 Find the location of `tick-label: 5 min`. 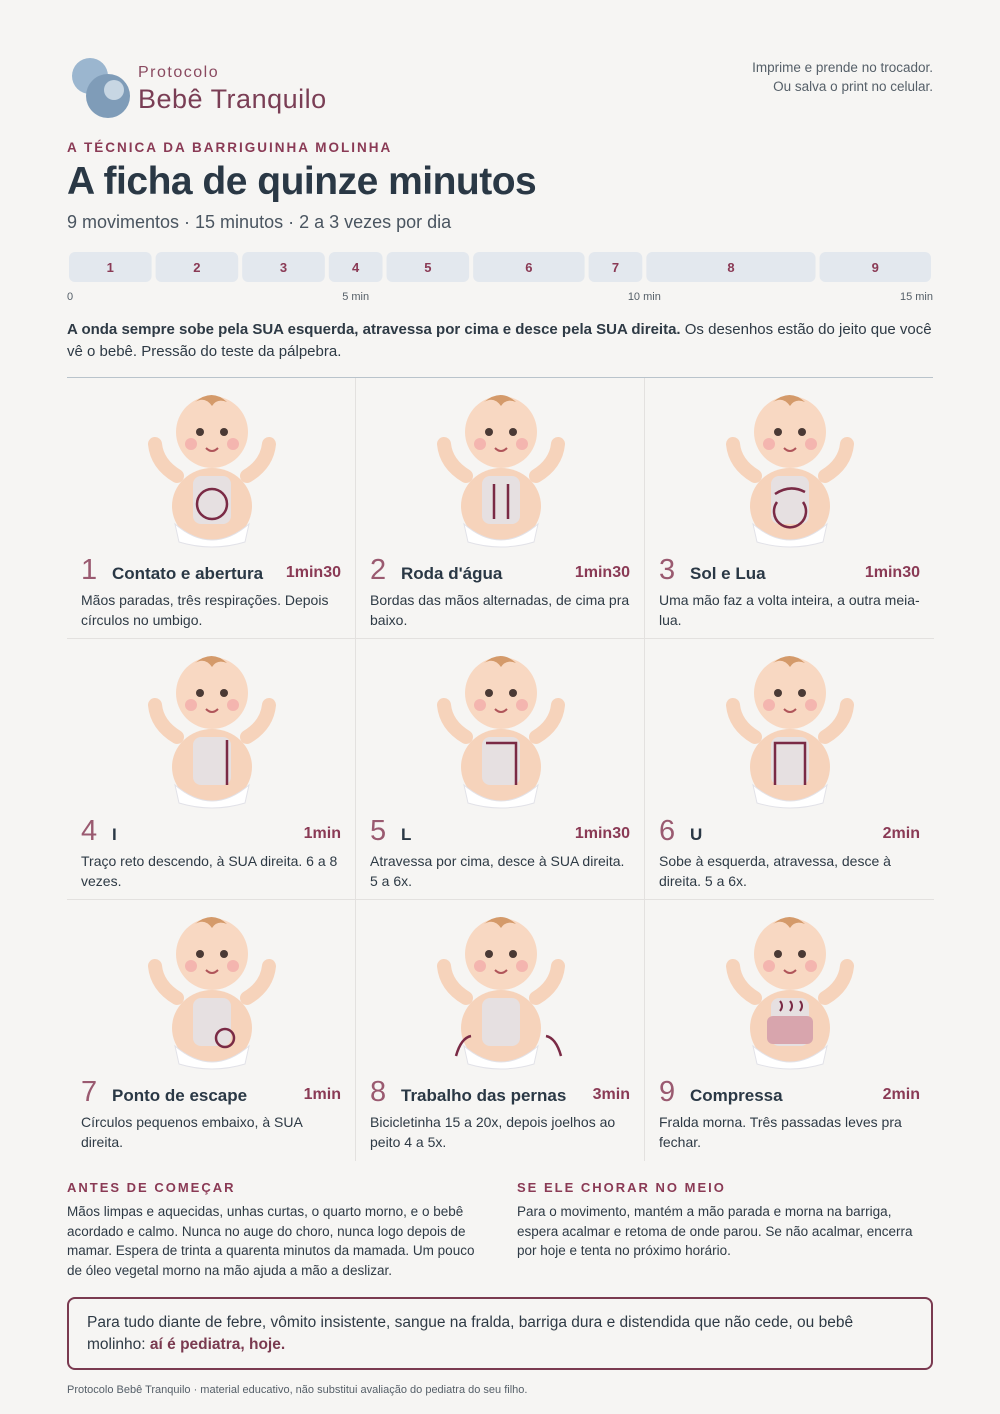

tick-label: 5 min is located at coordinates (355, 297).